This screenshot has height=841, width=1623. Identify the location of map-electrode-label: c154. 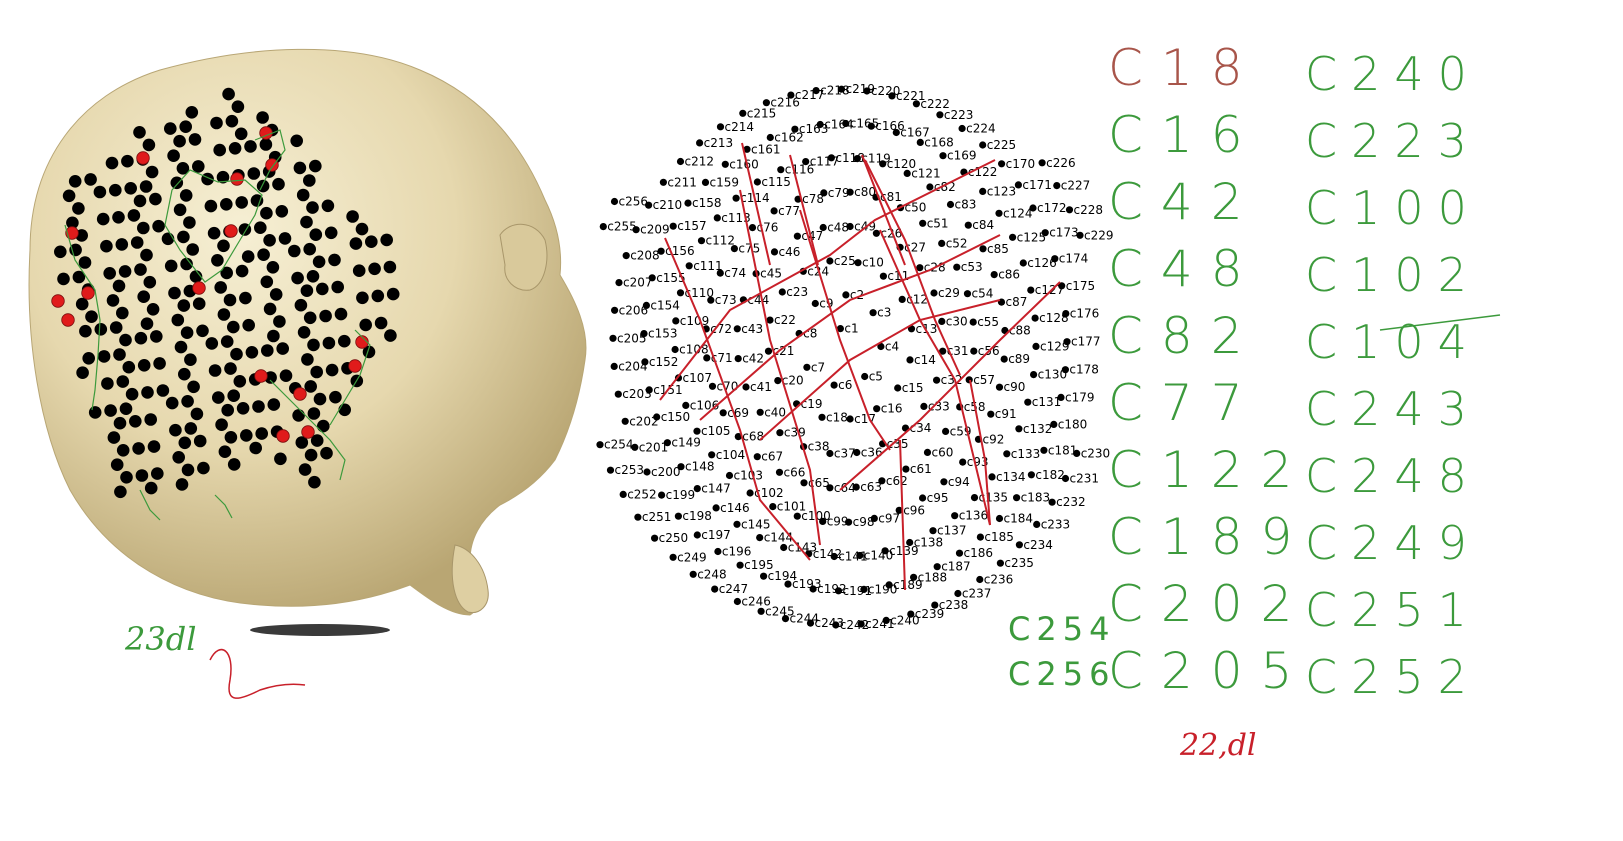
(665, 305).